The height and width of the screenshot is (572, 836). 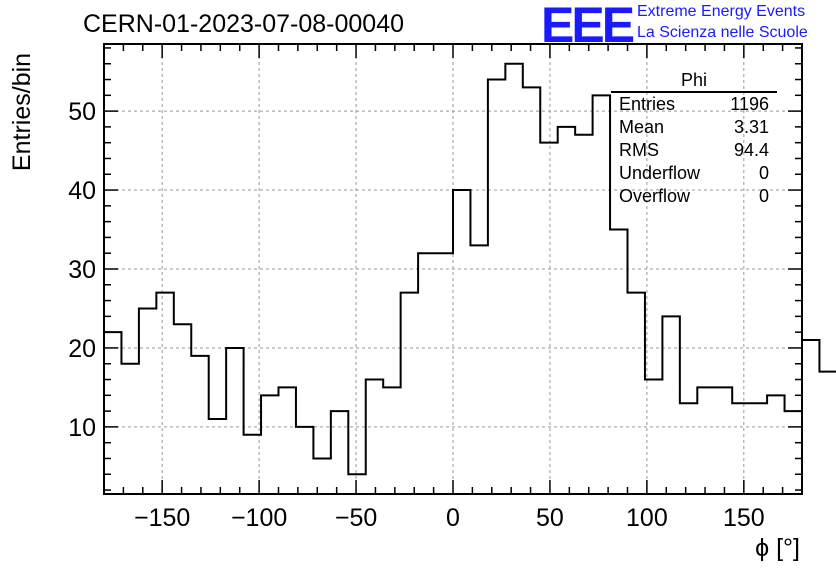 I want to click on y-tick-label: 20, so click(x=82, y=349).